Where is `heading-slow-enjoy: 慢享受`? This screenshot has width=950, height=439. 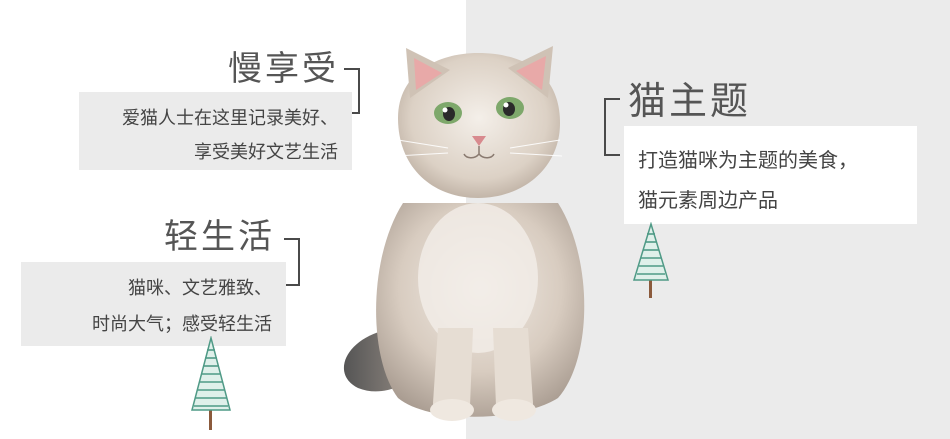 heading-slow-enjoy: 慢享受 is located at coordinates (283, 69).